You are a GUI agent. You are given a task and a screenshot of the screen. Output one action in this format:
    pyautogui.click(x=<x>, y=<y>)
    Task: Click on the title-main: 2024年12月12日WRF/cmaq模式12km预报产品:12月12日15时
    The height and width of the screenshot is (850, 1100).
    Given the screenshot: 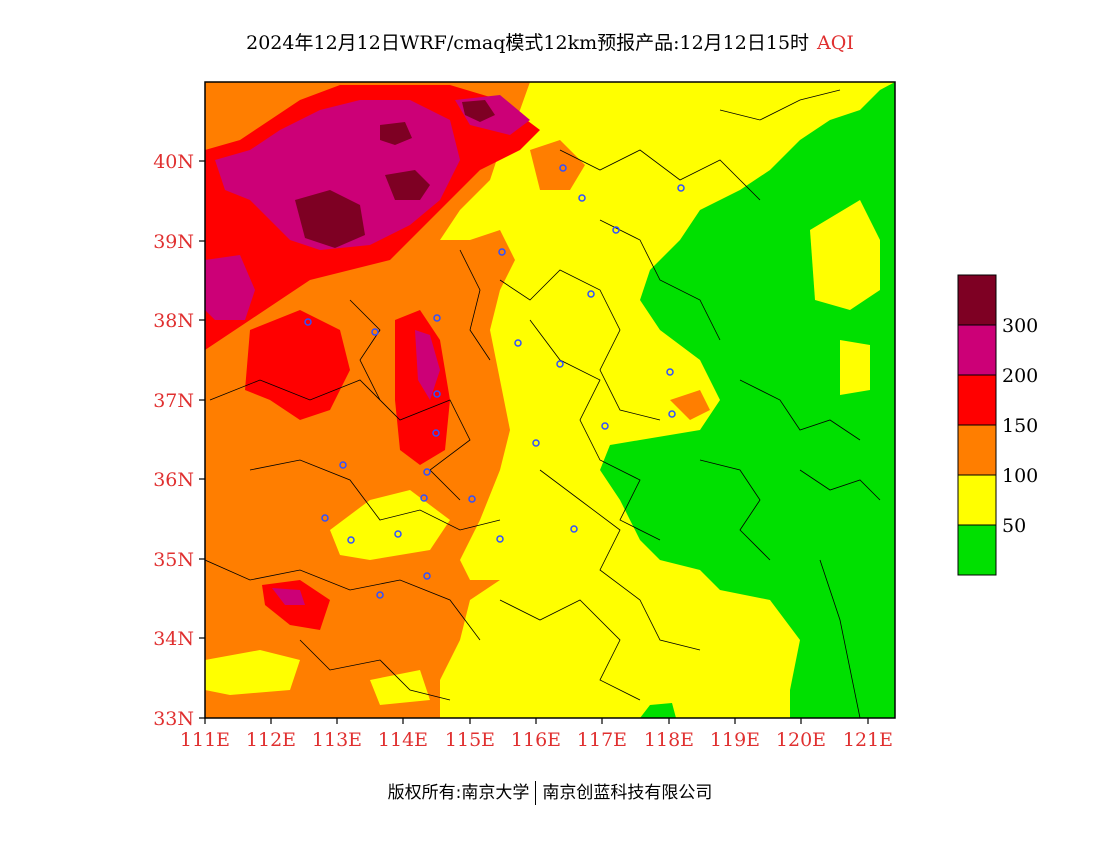 What is the action you would take?
    pyautogui.click(x=528, y=43)
    